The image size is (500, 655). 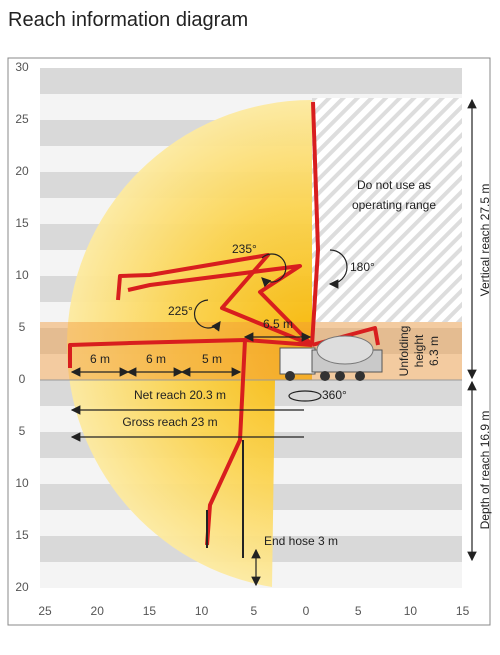 I want to click on annotation: height, so click(x=419, y=350).